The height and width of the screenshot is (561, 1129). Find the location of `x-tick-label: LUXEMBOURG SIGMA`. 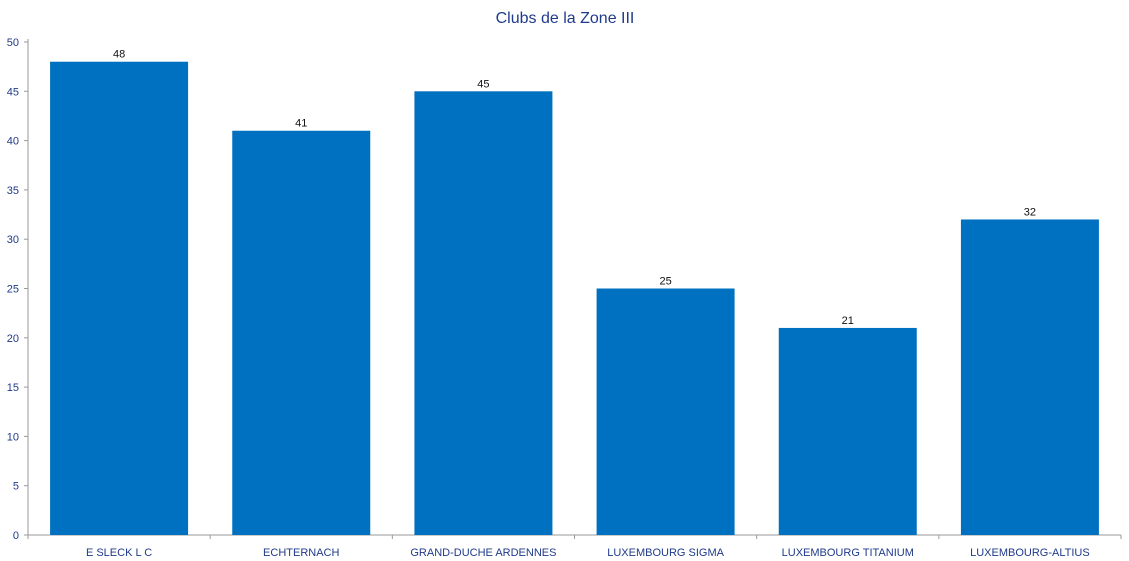

x-tick-label: LUXEMBOURG SIGMA is located at coordinates (665, 553).